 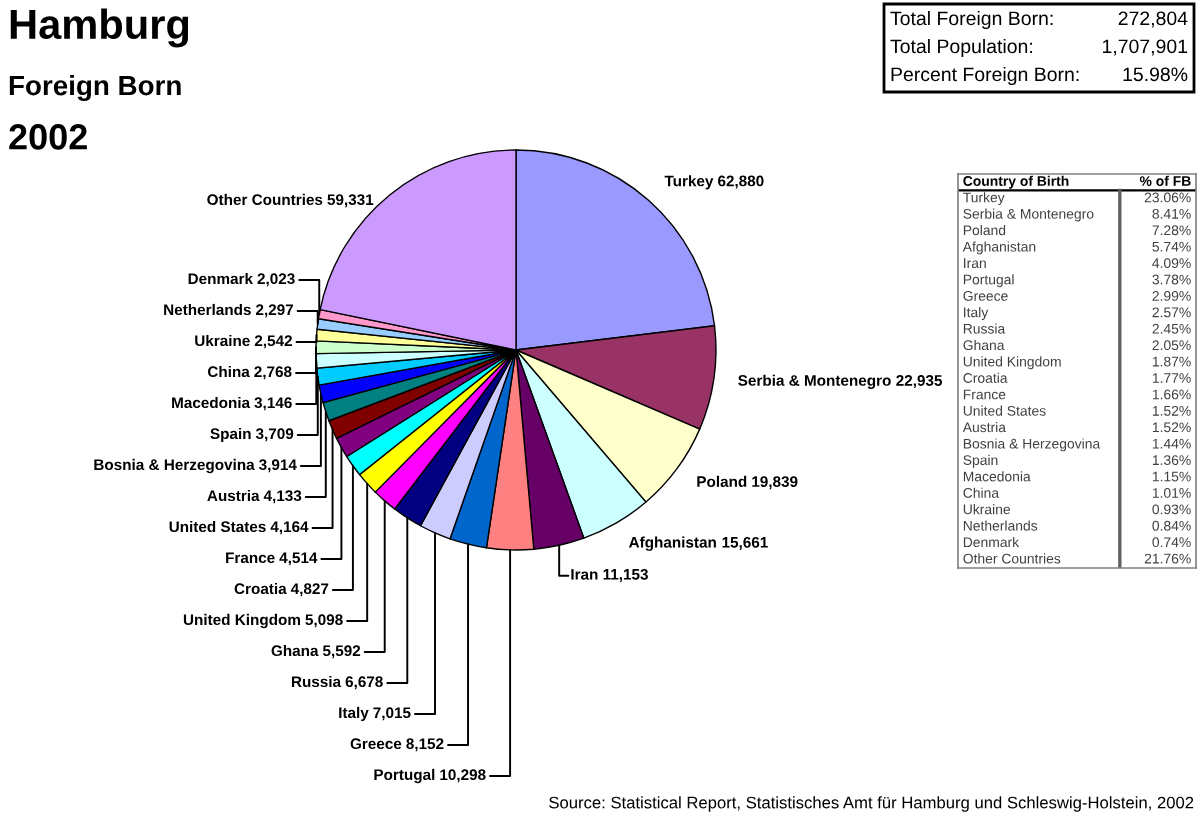 What do you see at coordinates (99, 28) in the screenshot?
I see `chart-title: Hamburg` at bounding box center [99, 28].